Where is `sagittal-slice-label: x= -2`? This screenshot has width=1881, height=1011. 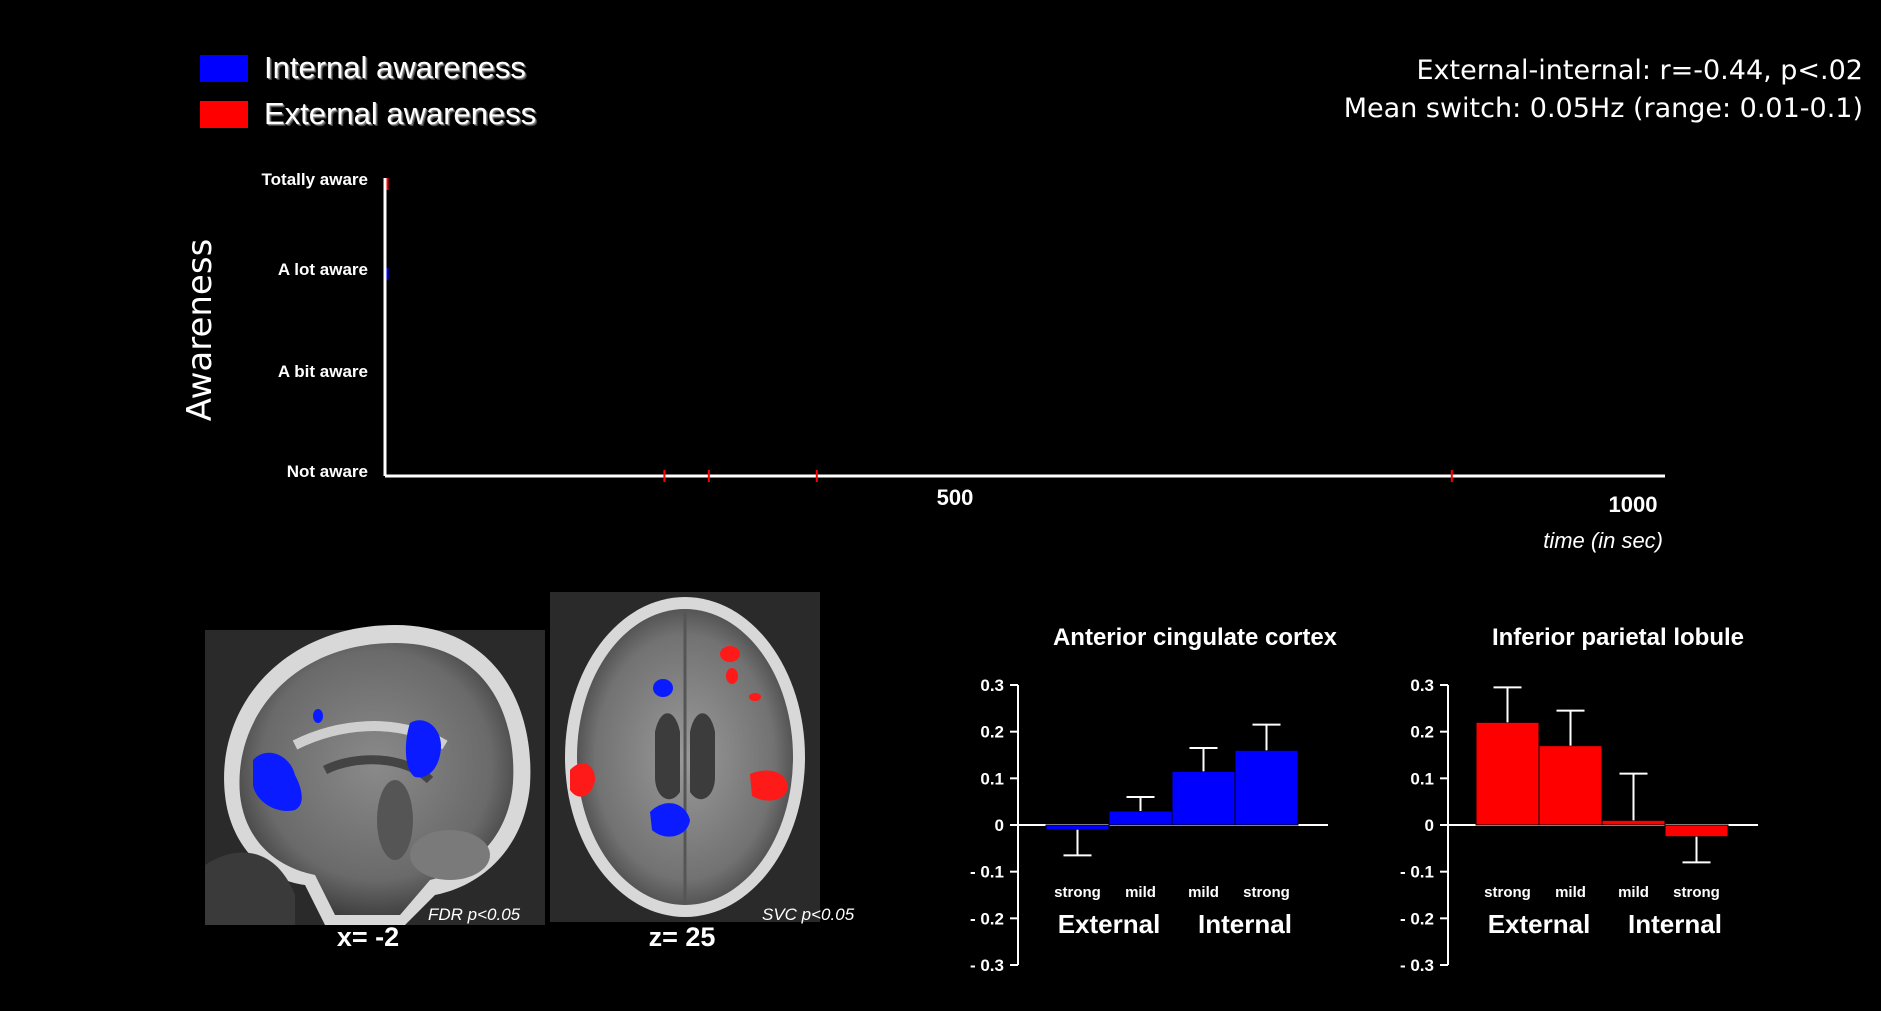
sagittal-slice-label: x= -2 is located at coordinates (368, 937).